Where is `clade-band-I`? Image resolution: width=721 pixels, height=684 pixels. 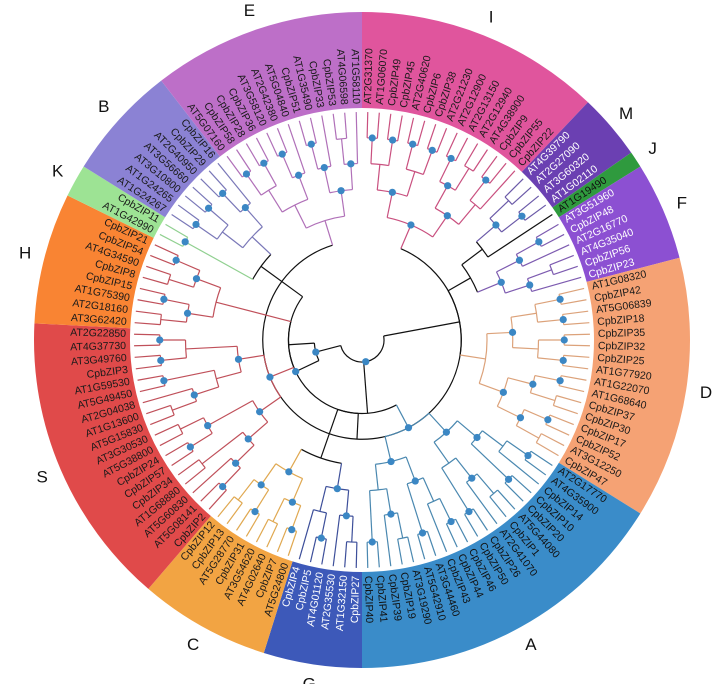
clade-band-I is located at coordinates (475, 92).